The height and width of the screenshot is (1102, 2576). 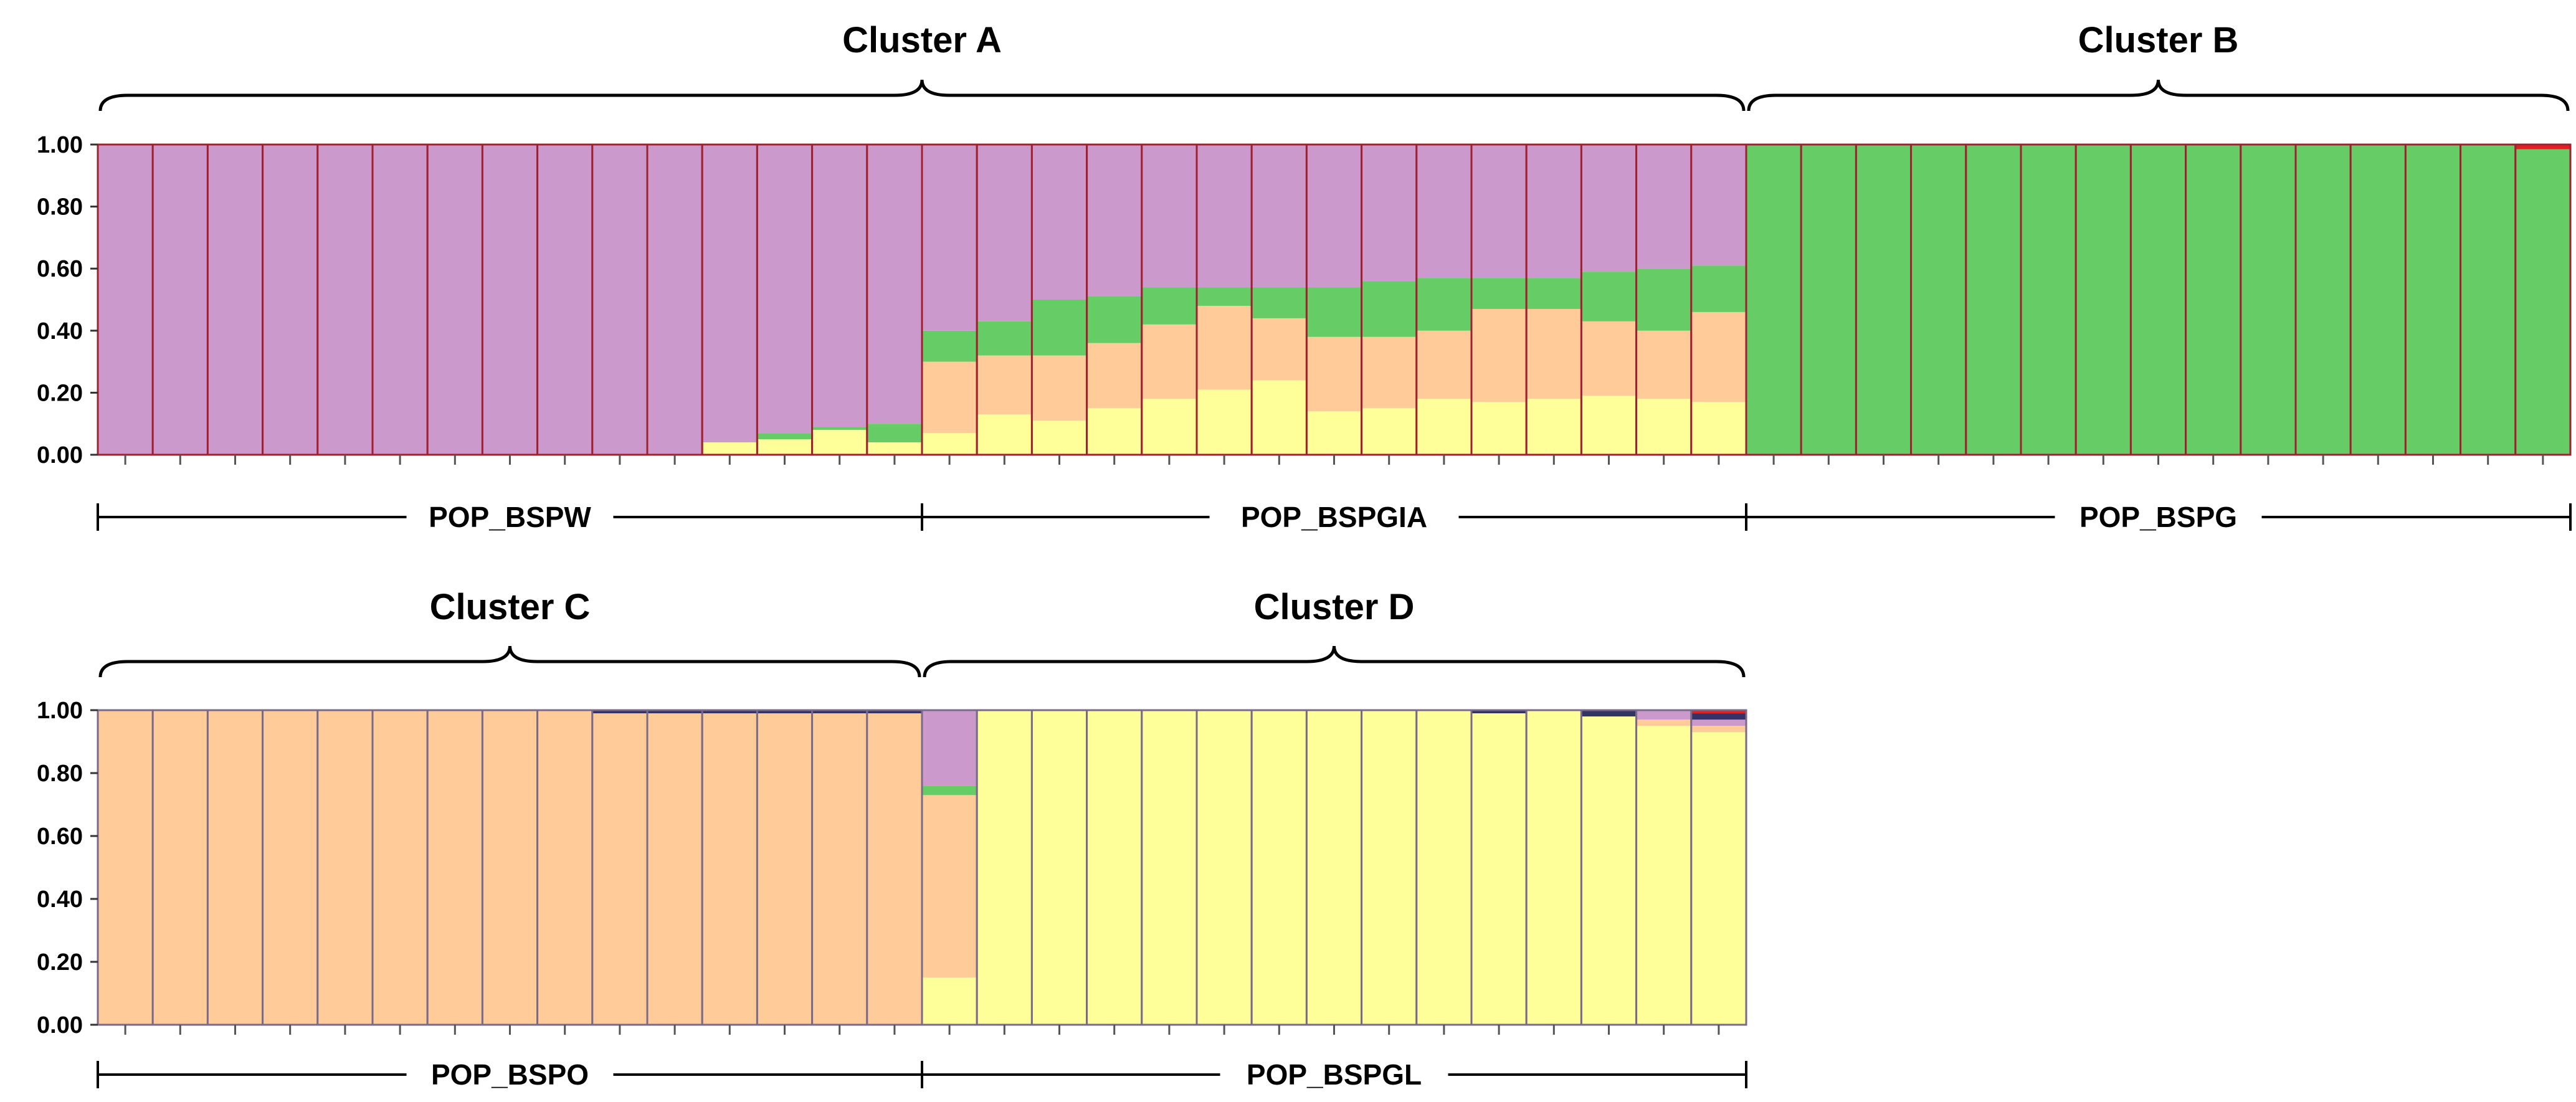 I want to click on bar-segment-red, so click(x=2542, y=148).